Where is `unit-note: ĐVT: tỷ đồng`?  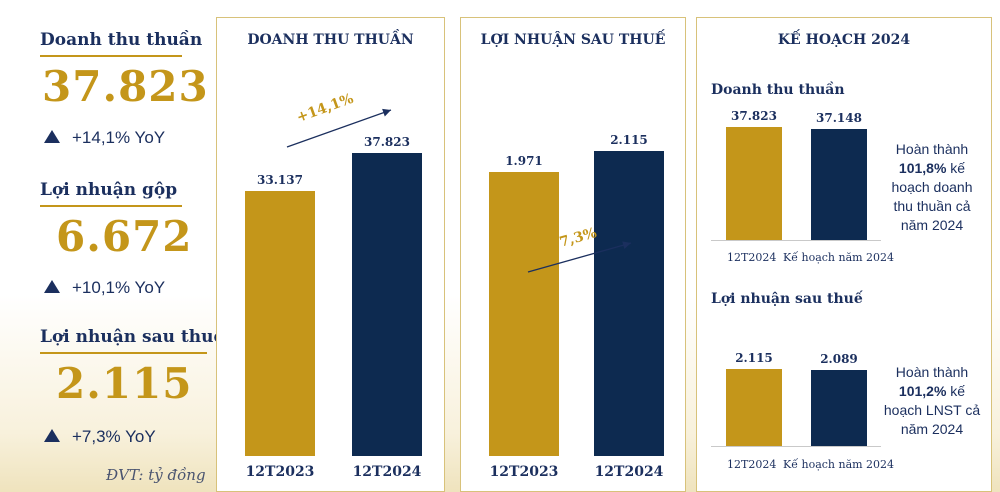
unit-note: ĐVT: tỷ đồng is located at coordinates (156, 475).